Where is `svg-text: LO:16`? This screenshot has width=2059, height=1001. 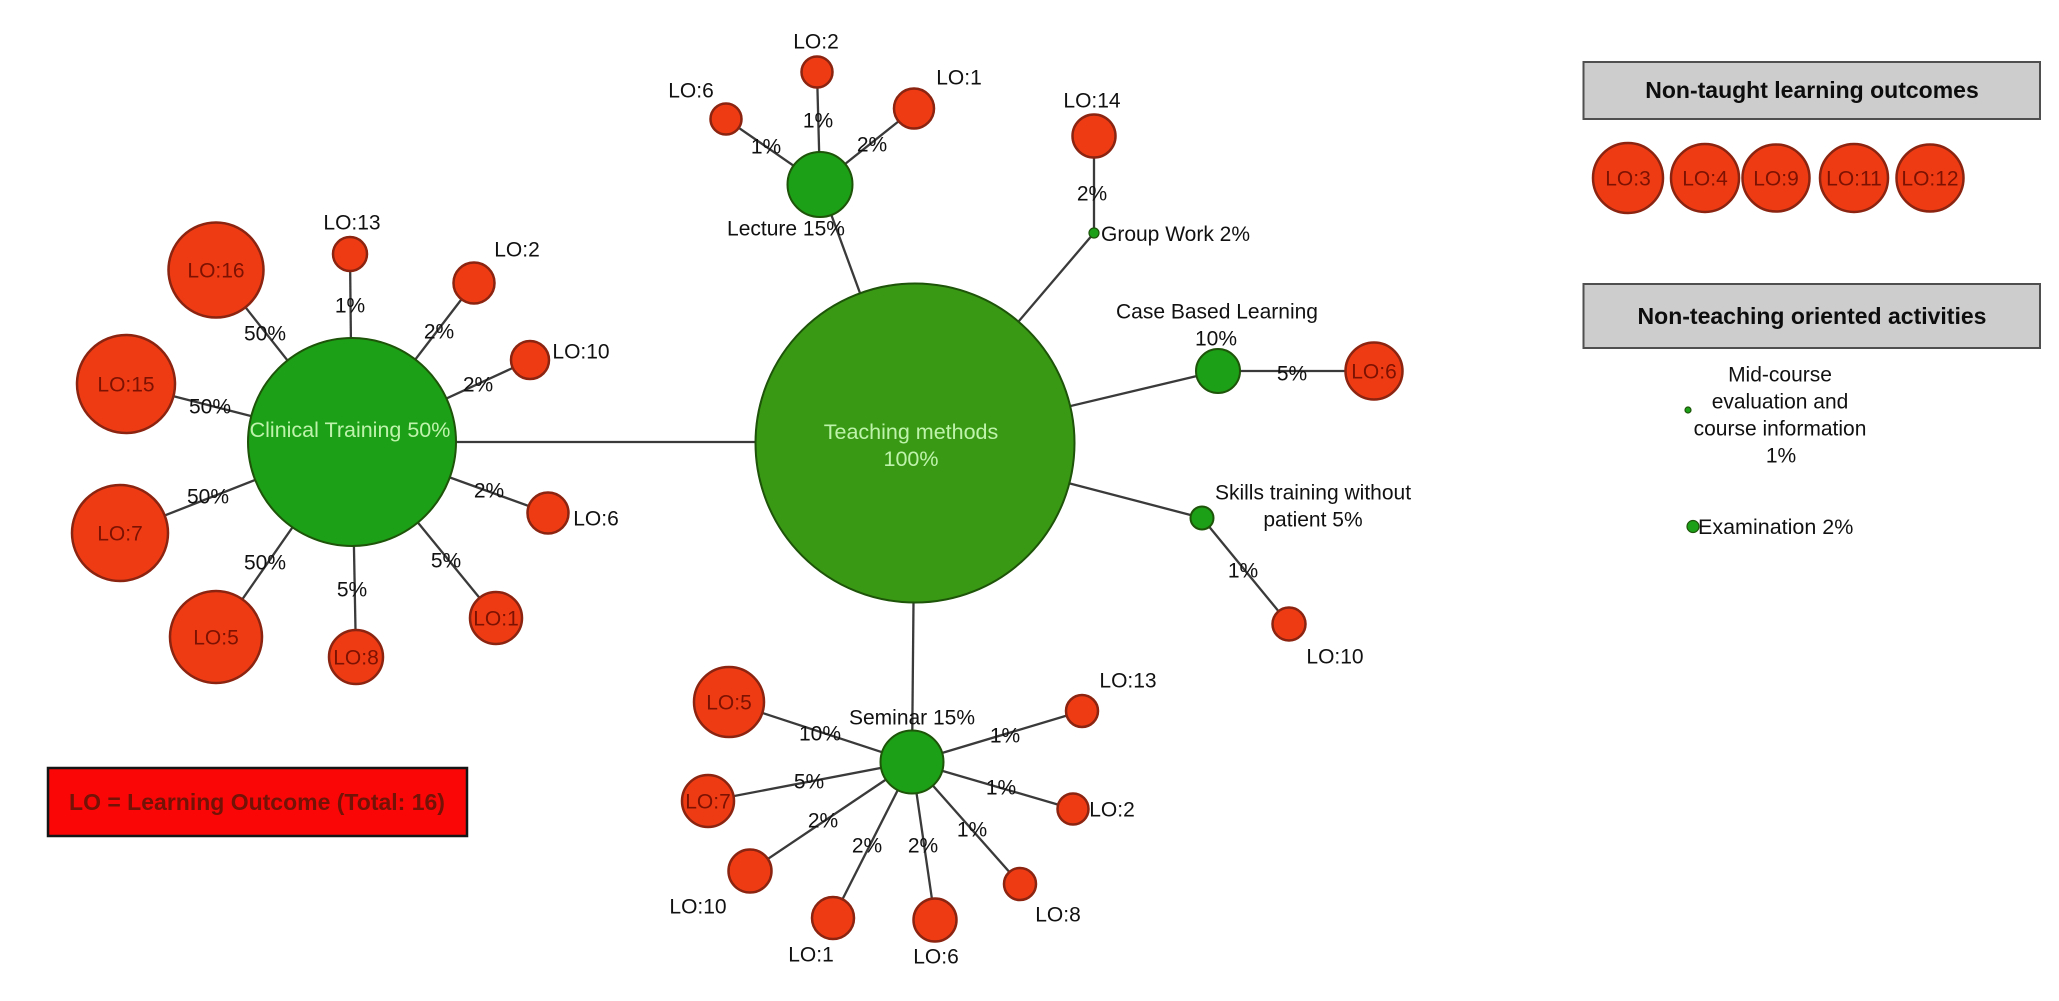
svg-text: LO:16 is located at coordinates (215, 271).